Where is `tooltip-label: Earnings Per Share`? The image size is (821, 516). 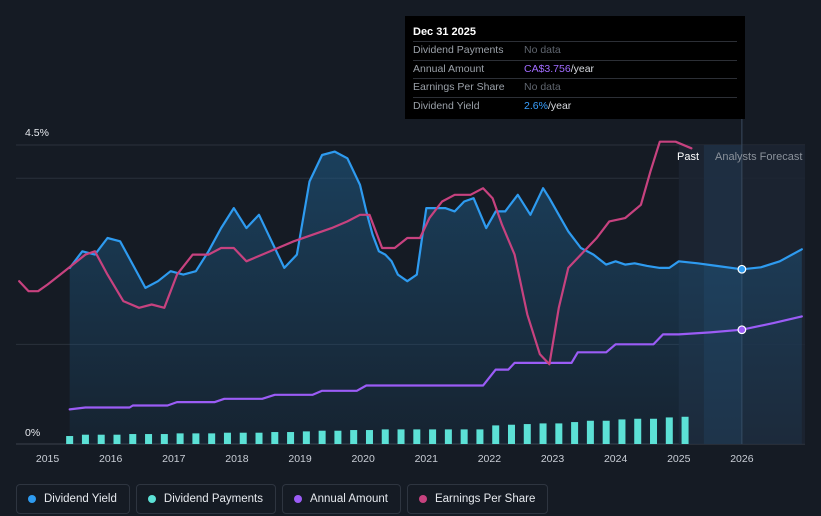 tooltip-label: Earnings Per Share is located at coordinates (459, 87).